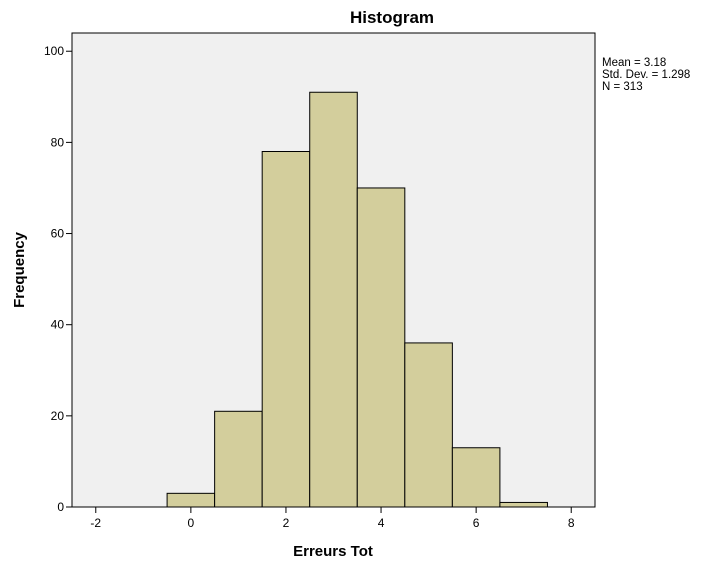  I want to click on y-axis: 0 20 40 60 80 100, so click(58, 279).